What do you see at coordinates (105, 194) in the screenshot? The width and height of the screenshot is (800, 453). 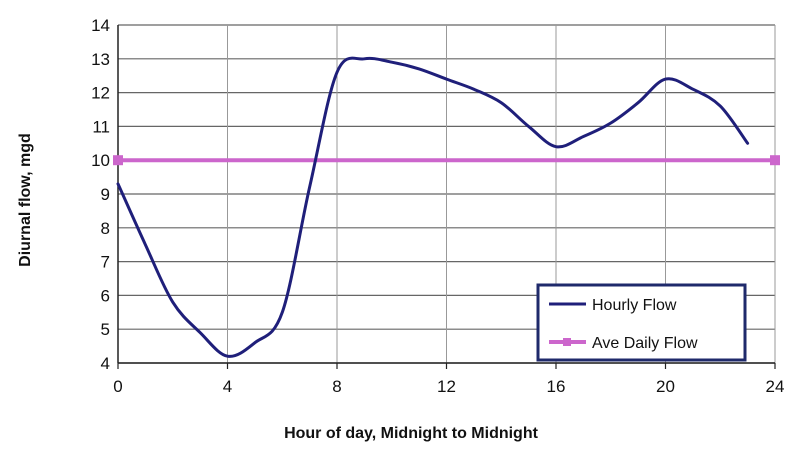 I see `y-tick-label: 9` at bounding box center [105, 194].